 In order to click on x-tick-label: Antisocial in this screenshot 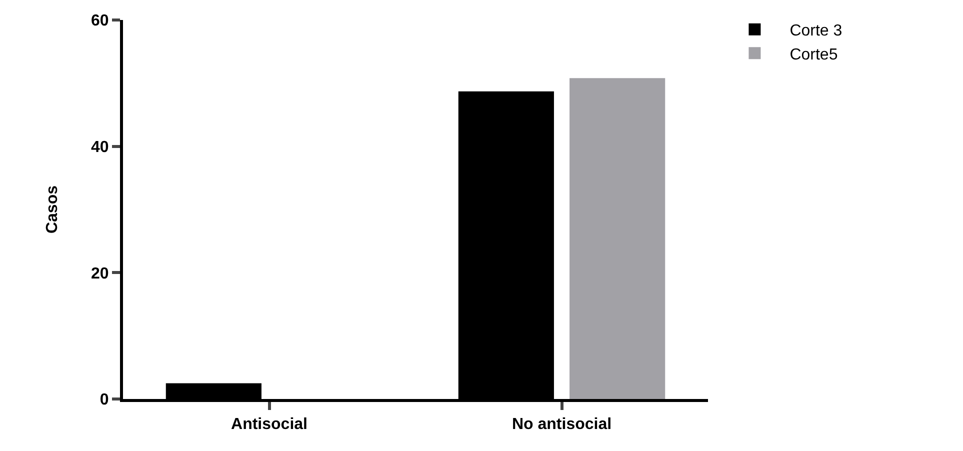, I will do `click(269, 425)`.